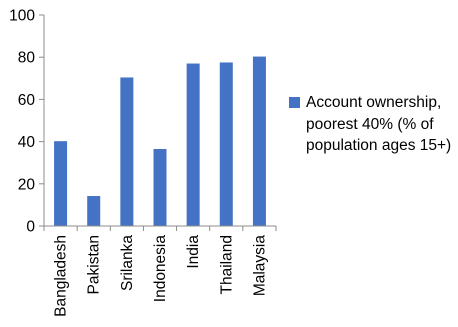 The height and width of the screenshot is (327, 458). What do you see at coordinates (30, 227) in the screenshot?
I see `y-tick-label: 0` at bounding box center [30, 227].